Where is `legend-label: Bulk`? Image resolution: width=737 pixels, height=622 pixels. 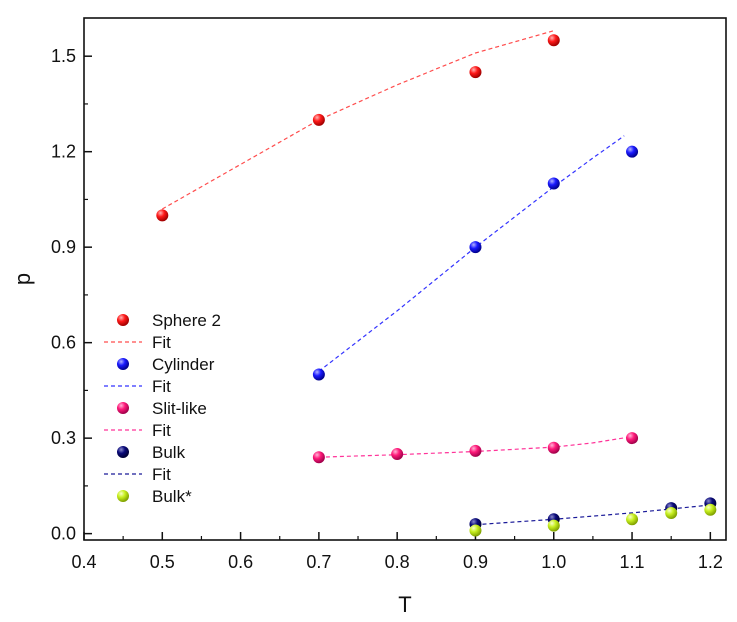
legend-label: Bulk is located at coordinates (169, 452).